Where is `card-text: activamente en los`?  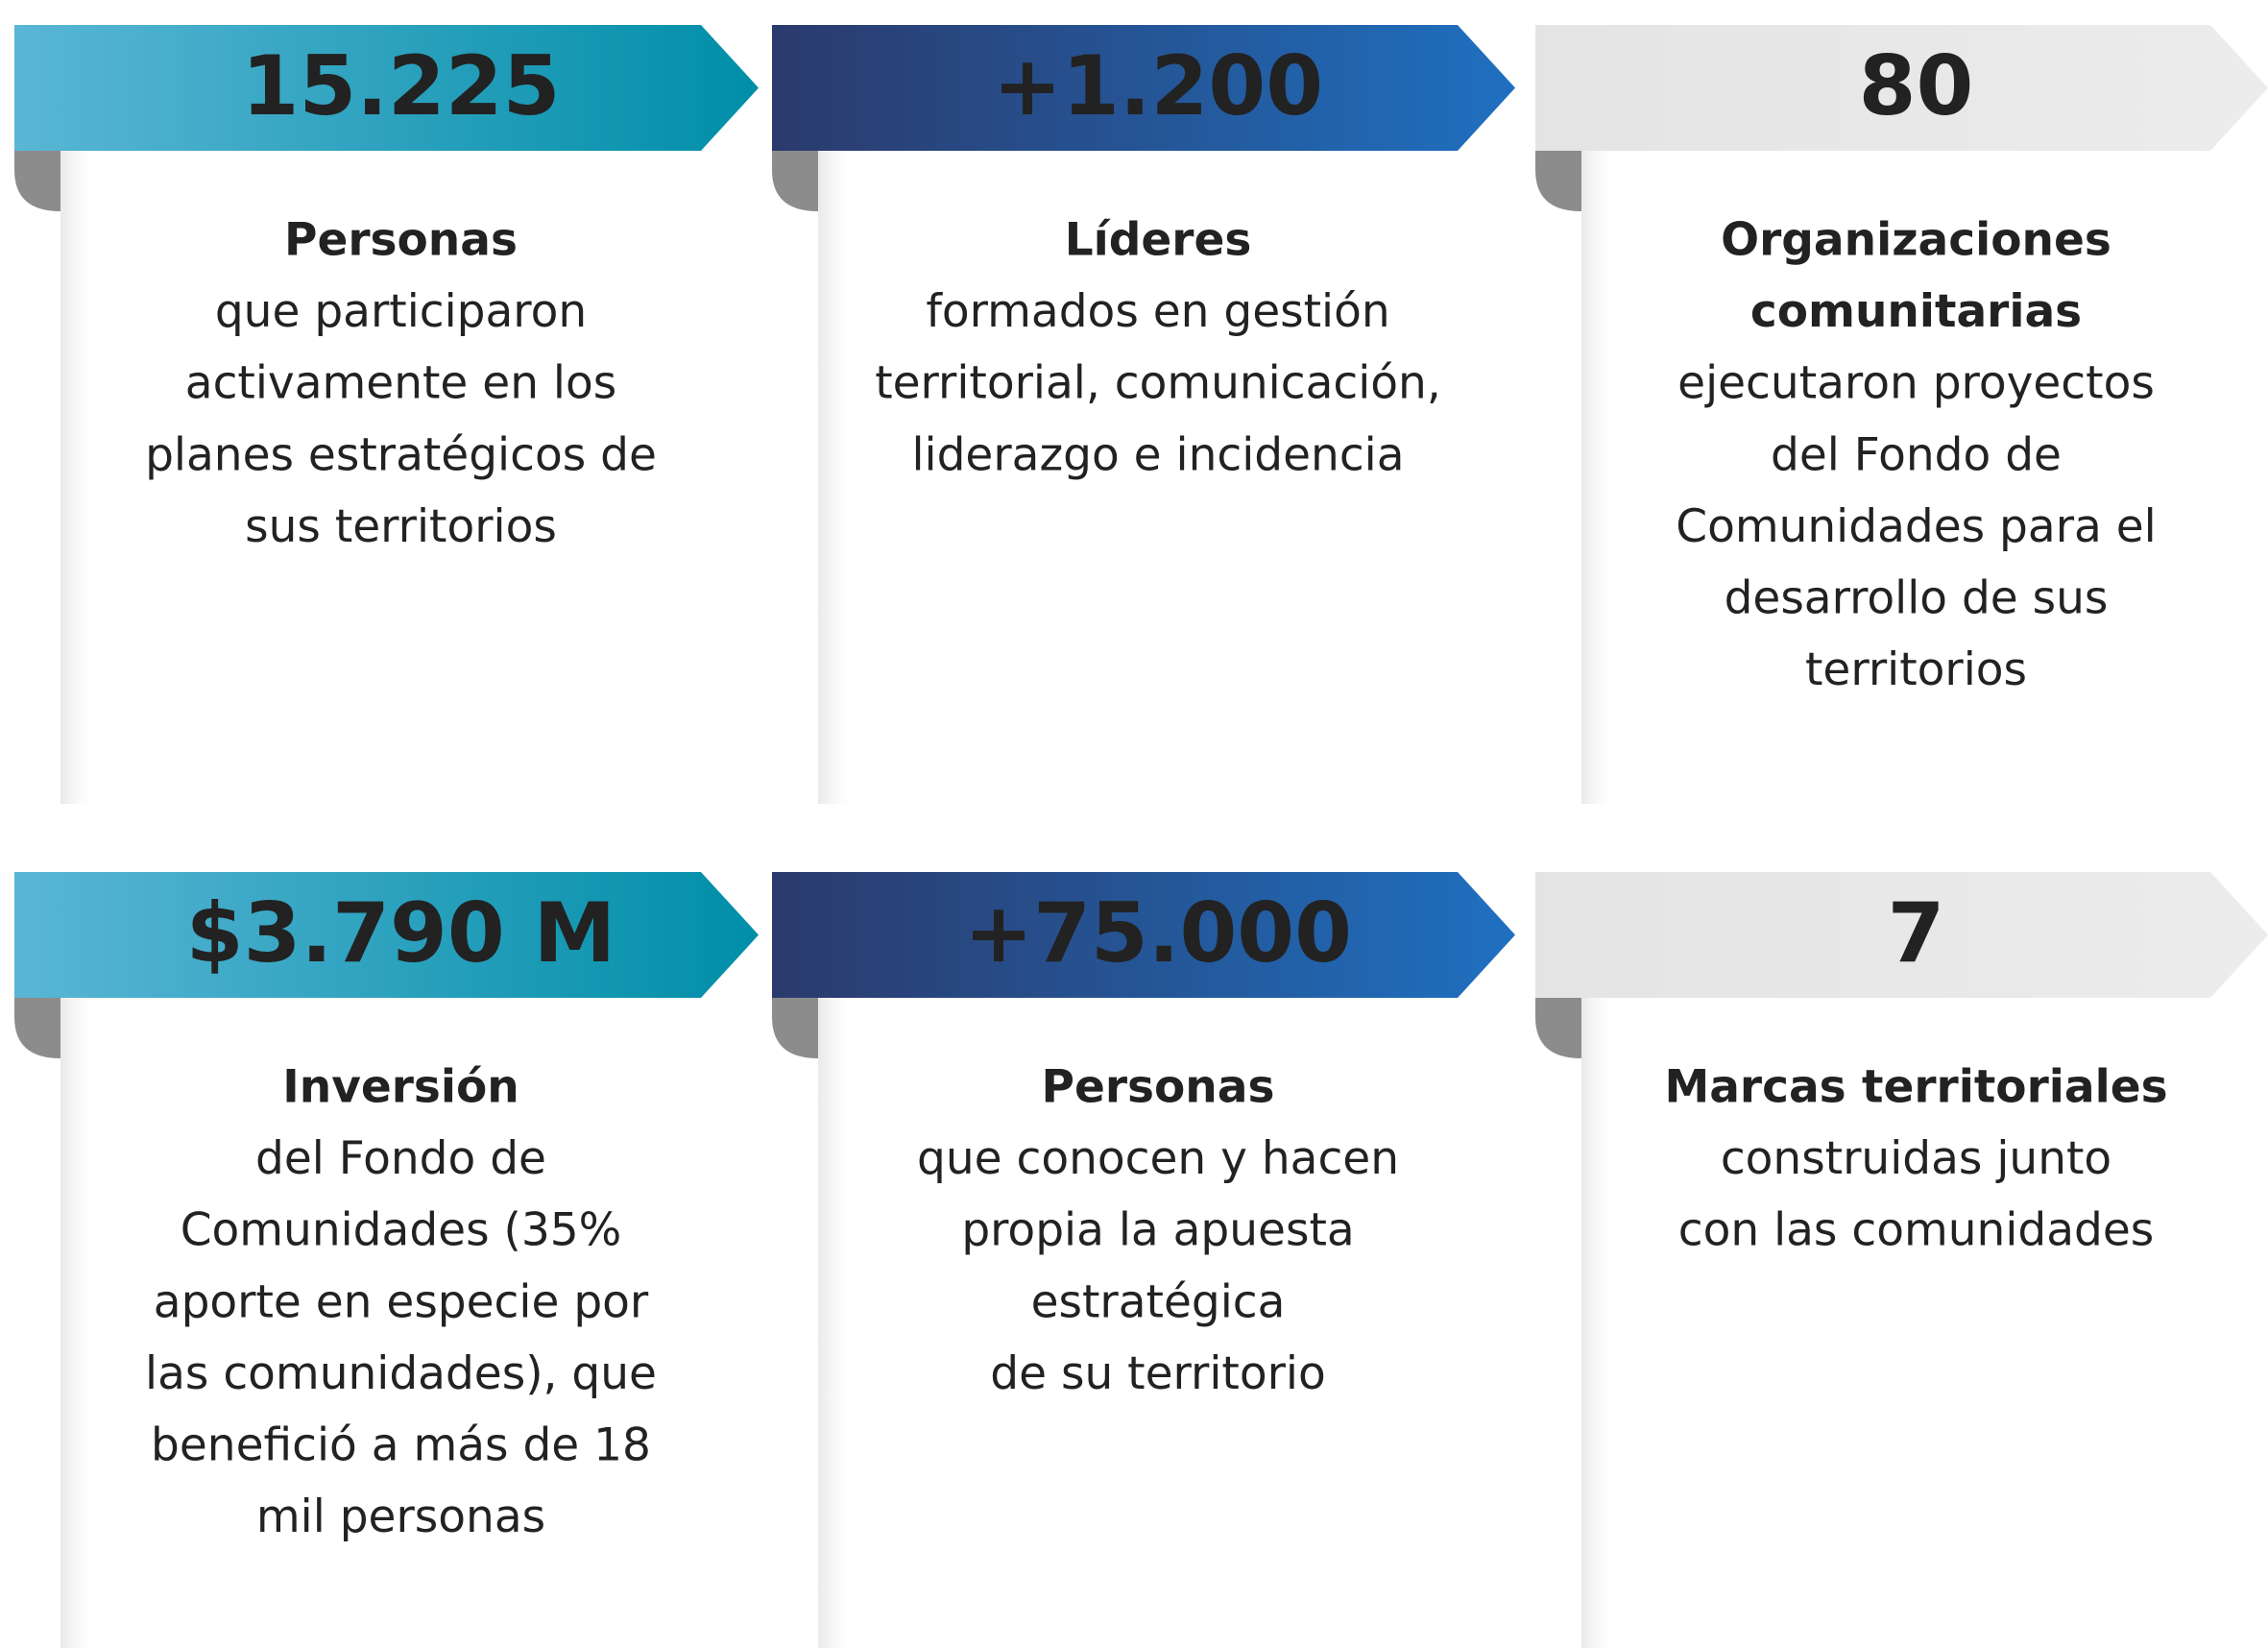
card-text: activamente en los is located at coordinates (401, 384).